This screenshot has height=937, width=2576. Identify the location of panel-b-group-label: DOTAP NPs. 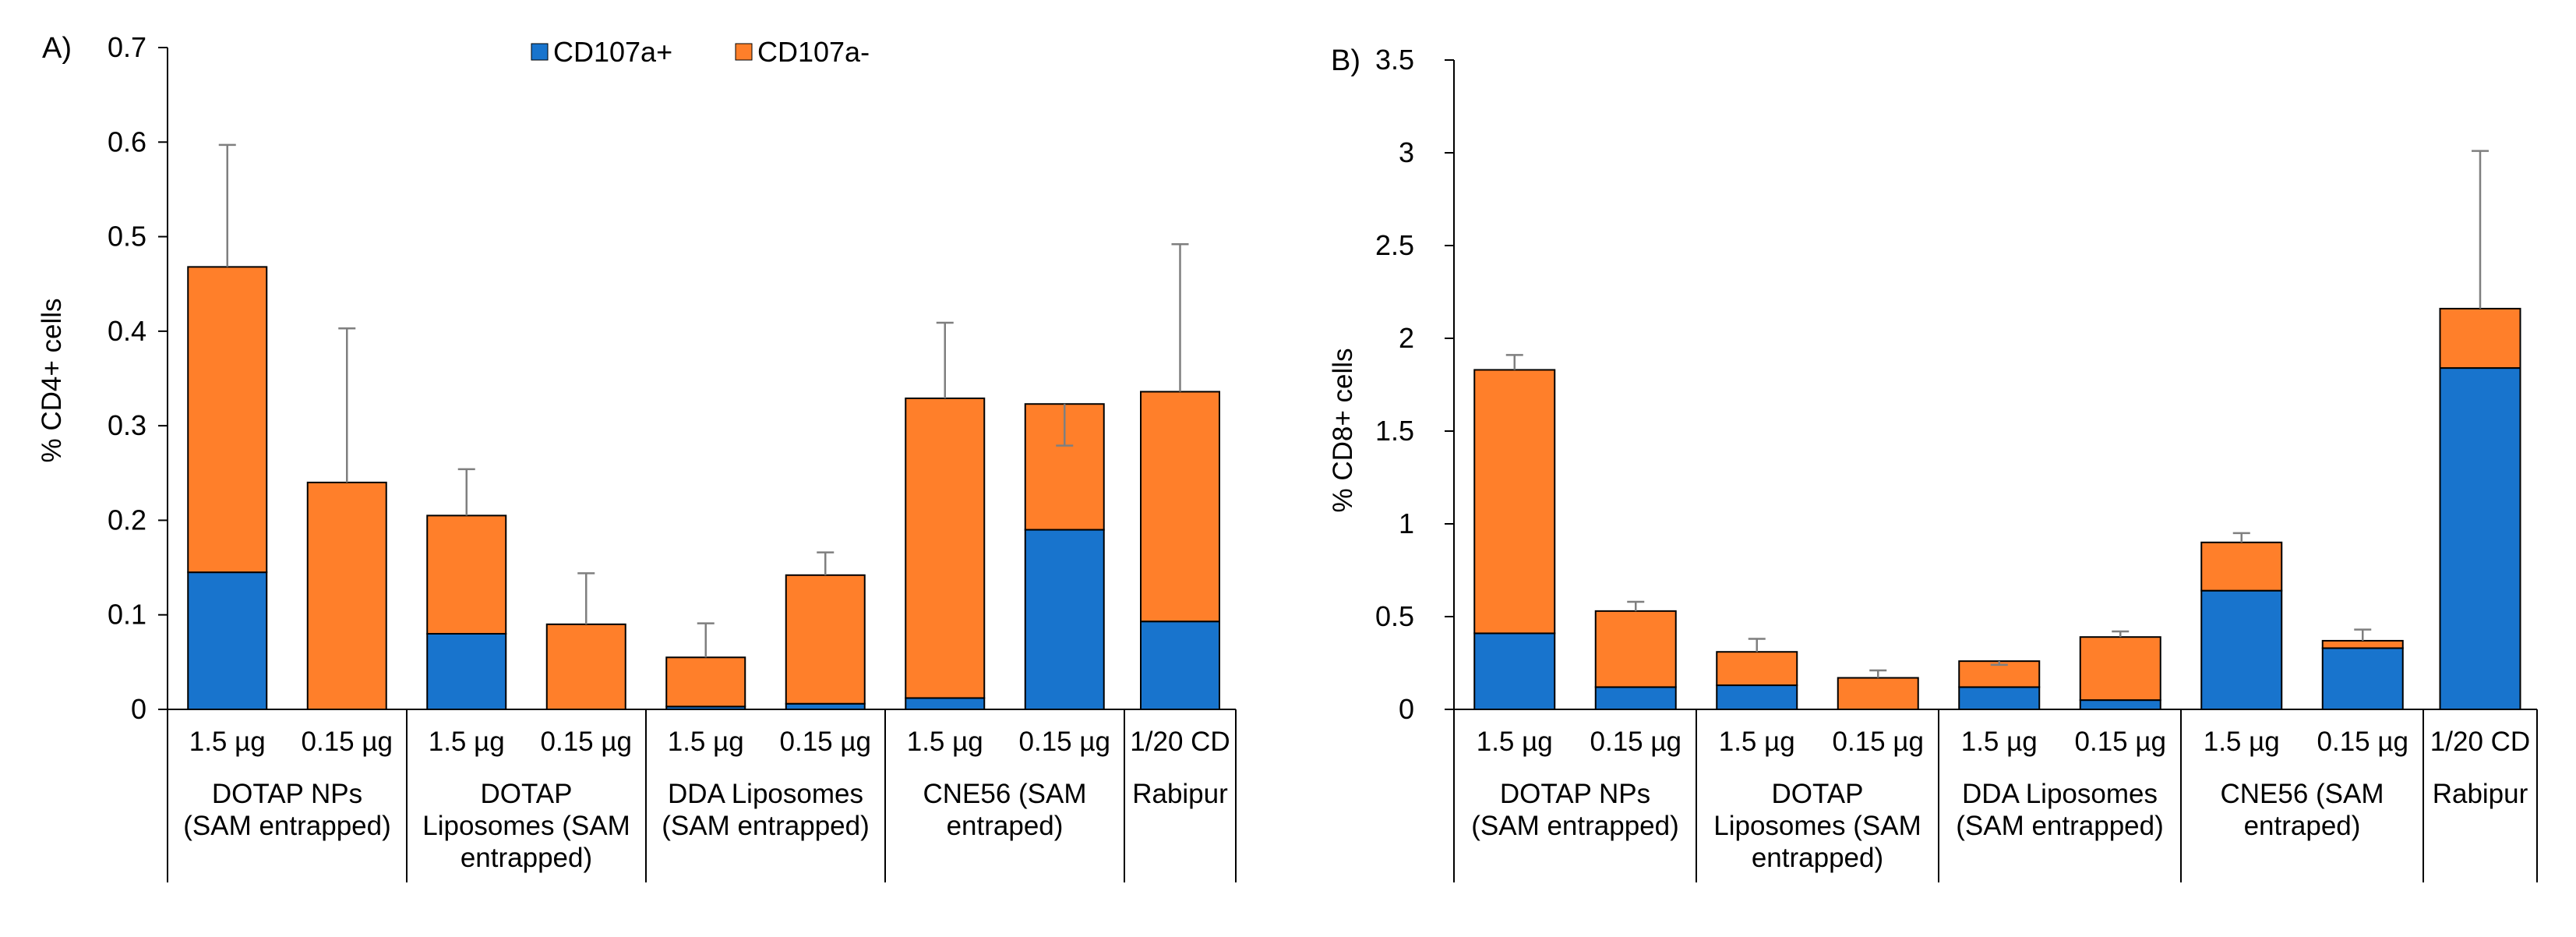
(1575, 794).